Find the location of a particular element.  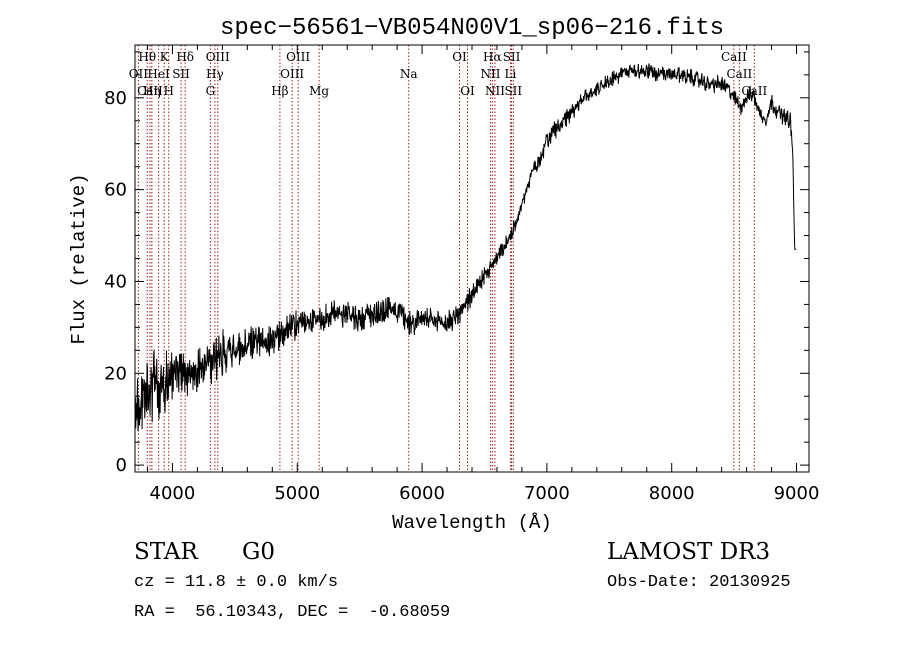

spectral-line-label: Hγ is located at coordinates (215, 74).